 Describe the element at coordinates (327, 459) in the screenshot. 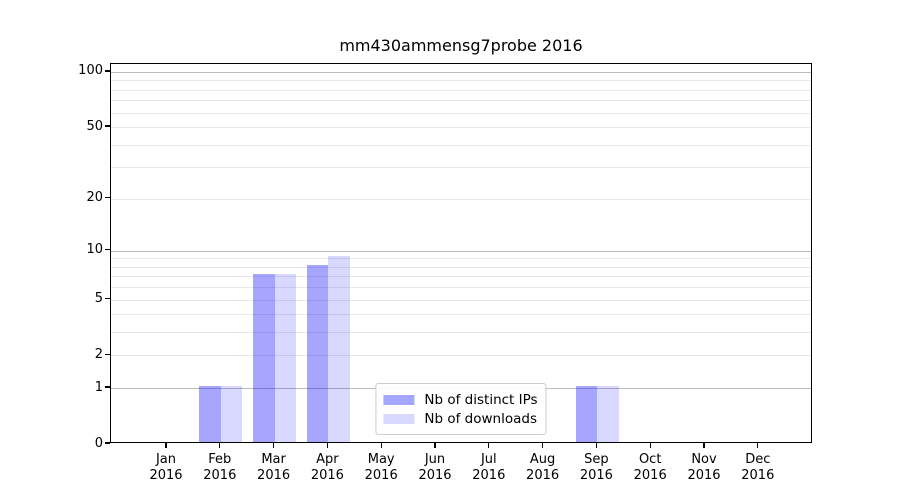

I see `x-tick-month: Apr` at that location.